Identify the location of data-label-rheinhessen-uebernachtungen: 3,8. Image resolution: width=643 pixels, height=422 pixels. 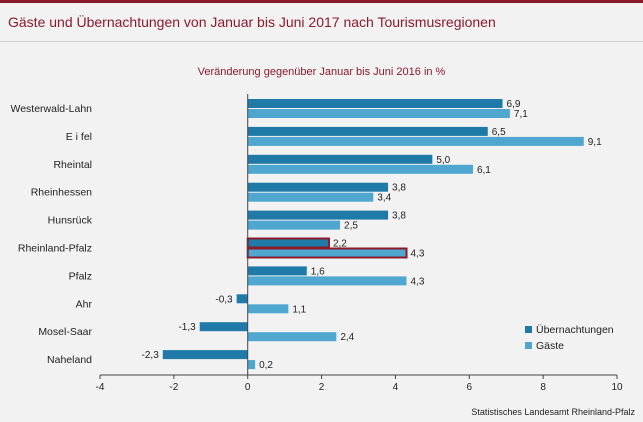
(399, 188).